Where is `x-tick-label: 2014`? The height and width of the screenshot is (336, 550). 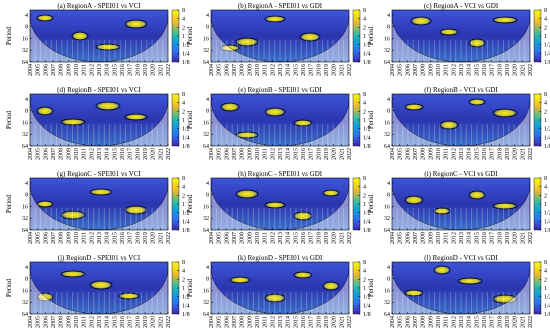
x-tick-label: 2014 is located at coordinates (289, 154).